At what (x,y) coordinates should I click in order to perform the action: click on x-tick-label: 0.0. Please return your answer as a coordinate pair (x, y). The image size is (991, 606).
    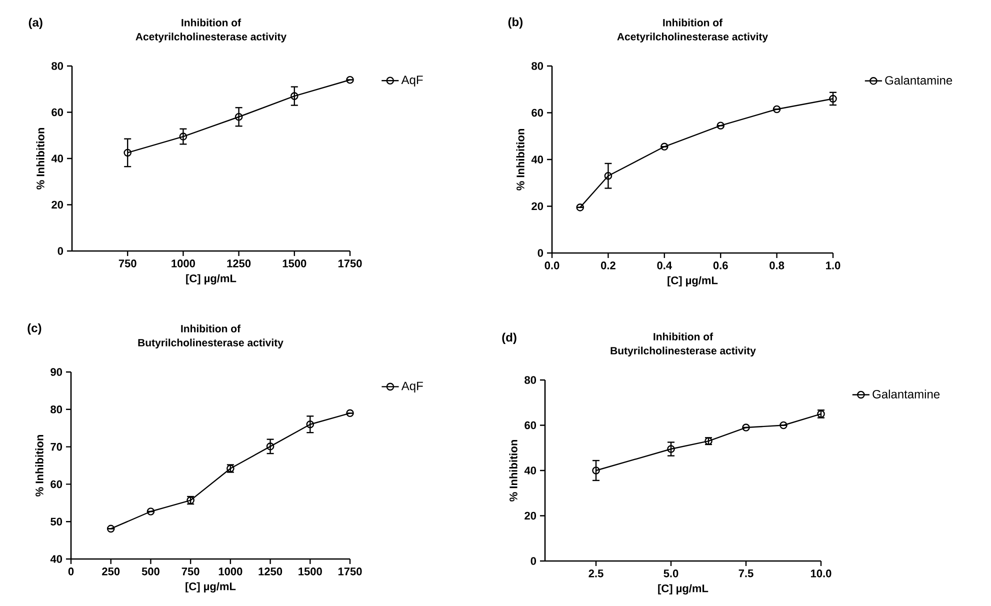
    Looking at the image, I should click on (552, 266).